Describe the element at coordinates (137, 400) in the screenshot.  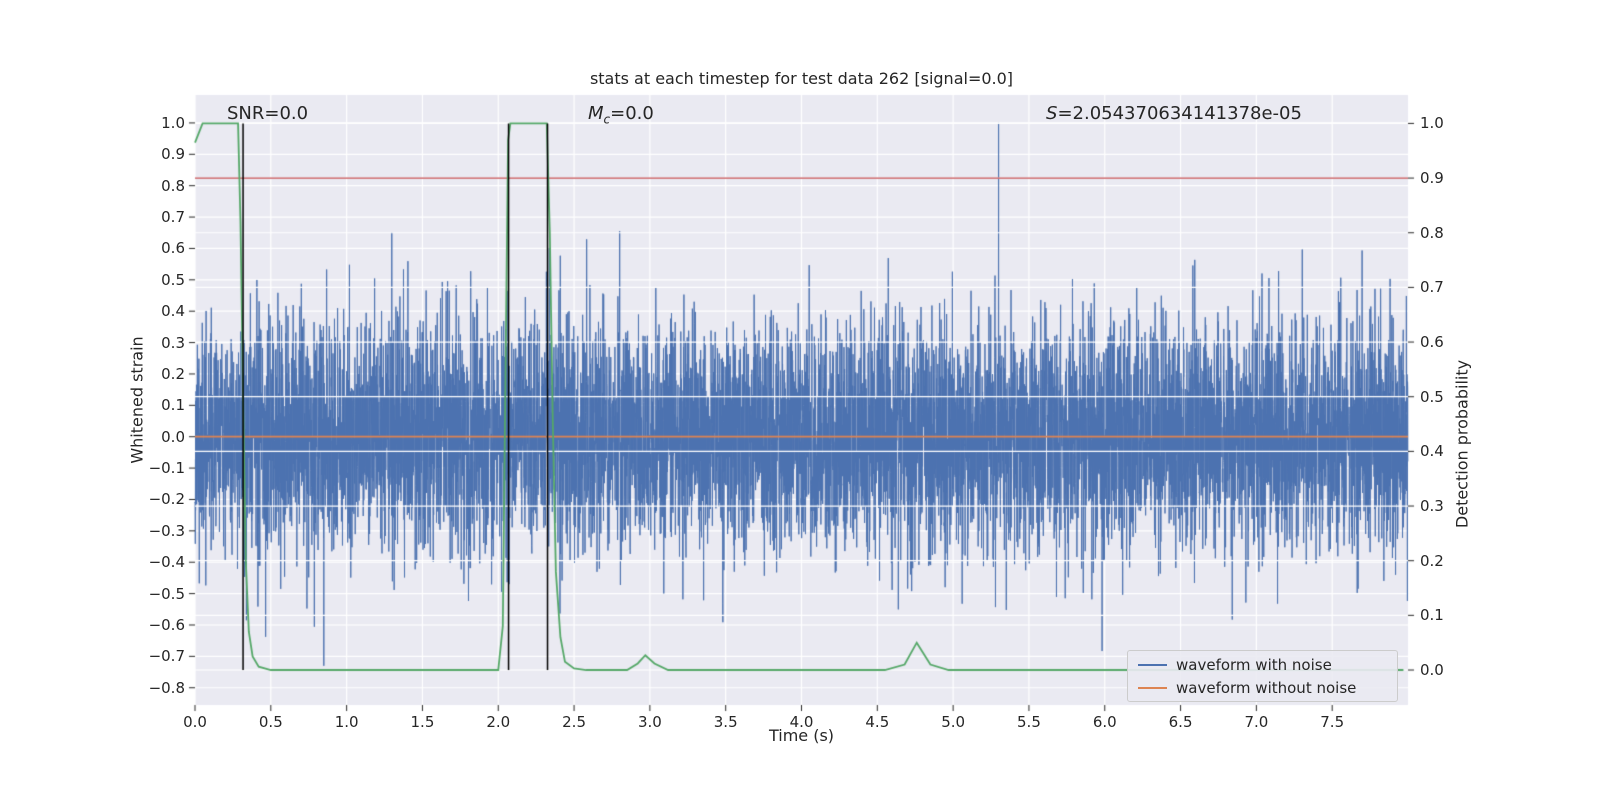
I see `left-y-axis-label: Whitened strain` at that location.